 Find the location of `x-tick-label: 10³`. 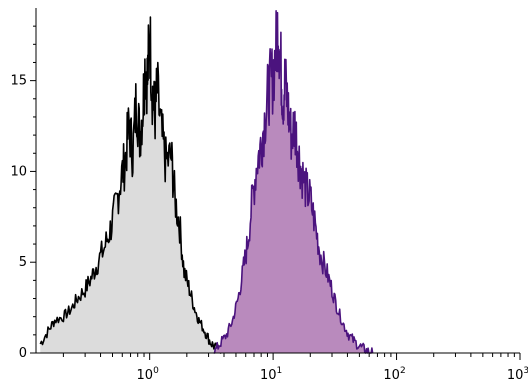

x-tick-label: 10³ is located at coordinates (517, 374).